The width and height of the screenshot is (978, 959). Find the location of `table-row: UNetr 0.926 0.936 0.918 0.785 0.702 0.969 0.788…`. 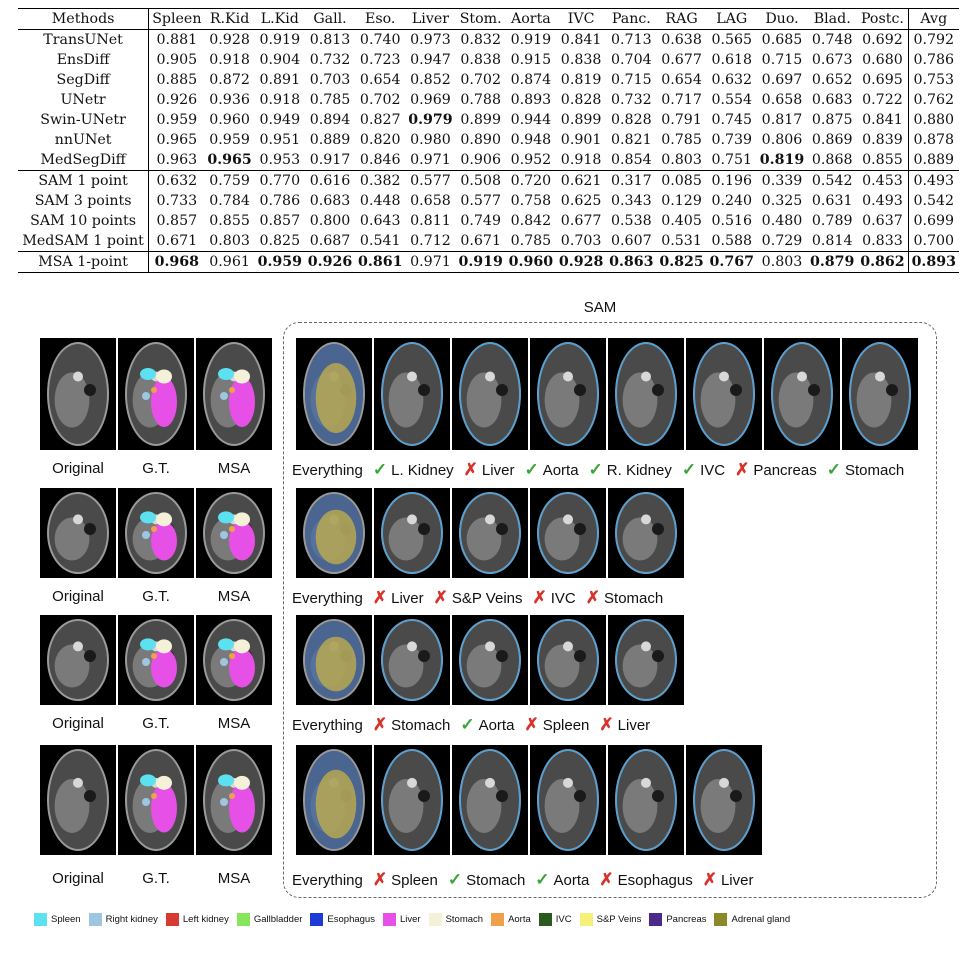

table-row: UNetr 0.926 0.936 0.918 0.785 0.702 0.969 0.788… is located at coordinates (488, 100).